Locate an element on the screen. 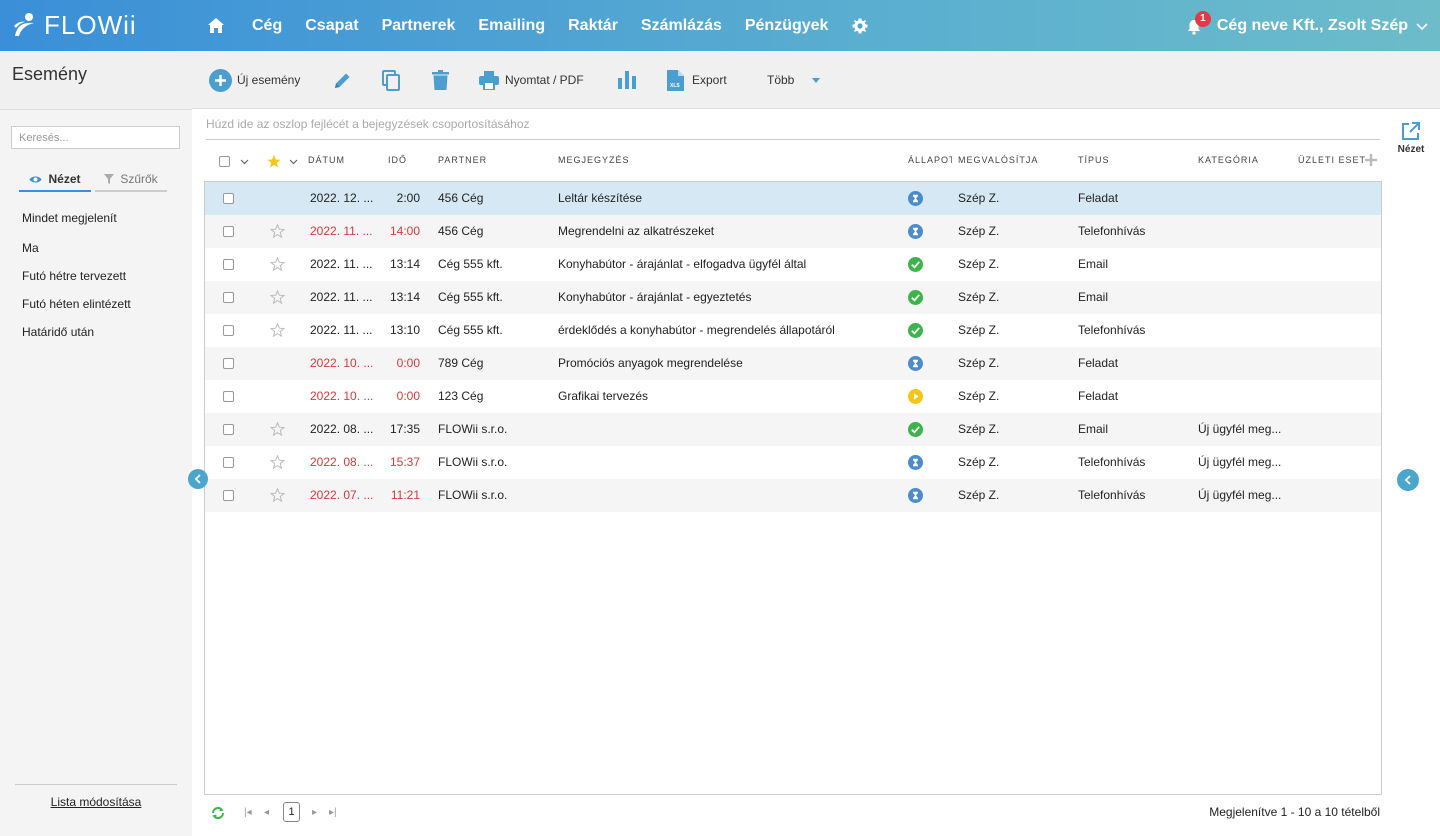 The width and height of the screenshot is (1440, 836). nav-item-finance: Pénzügyek is located at coordinates (786, 25).